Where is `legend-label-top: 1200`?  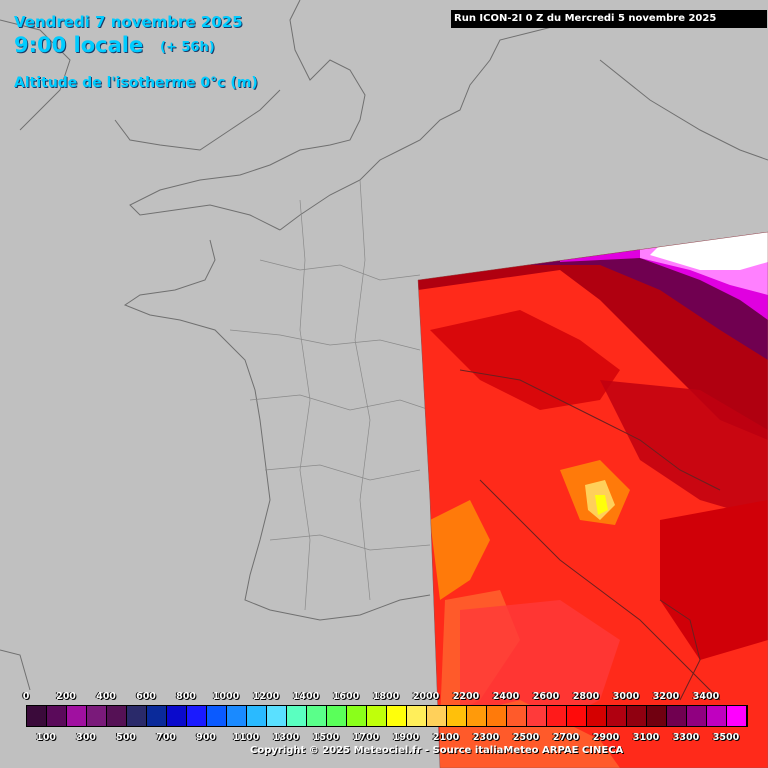 legend-label-top: 1200 is located at coordinates (266, 696).